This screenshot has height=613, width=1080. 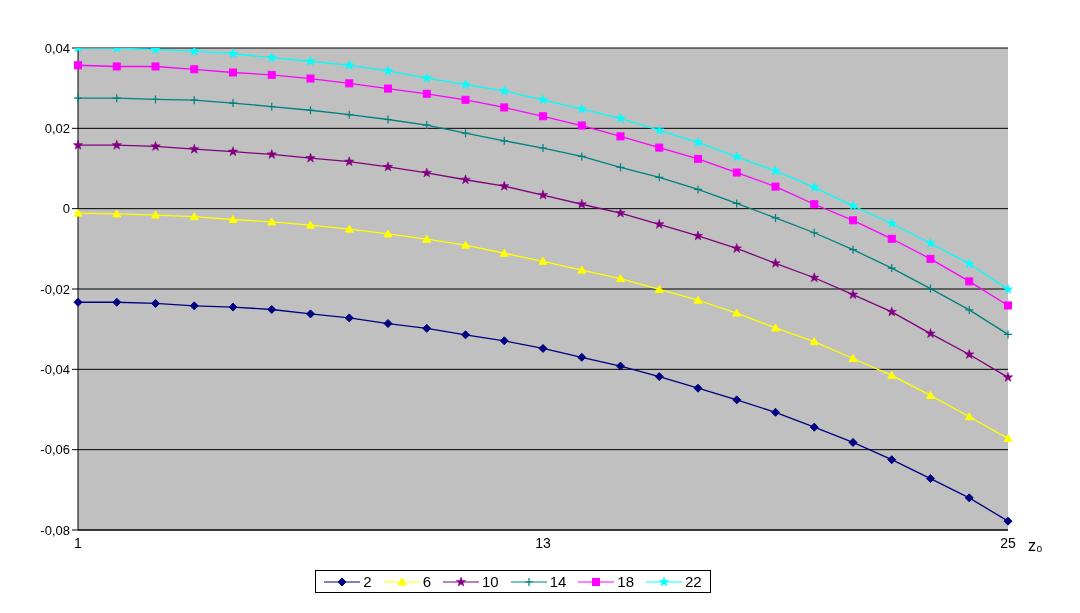 I want to click on legend-label: 14, so click(x=558, y=581).